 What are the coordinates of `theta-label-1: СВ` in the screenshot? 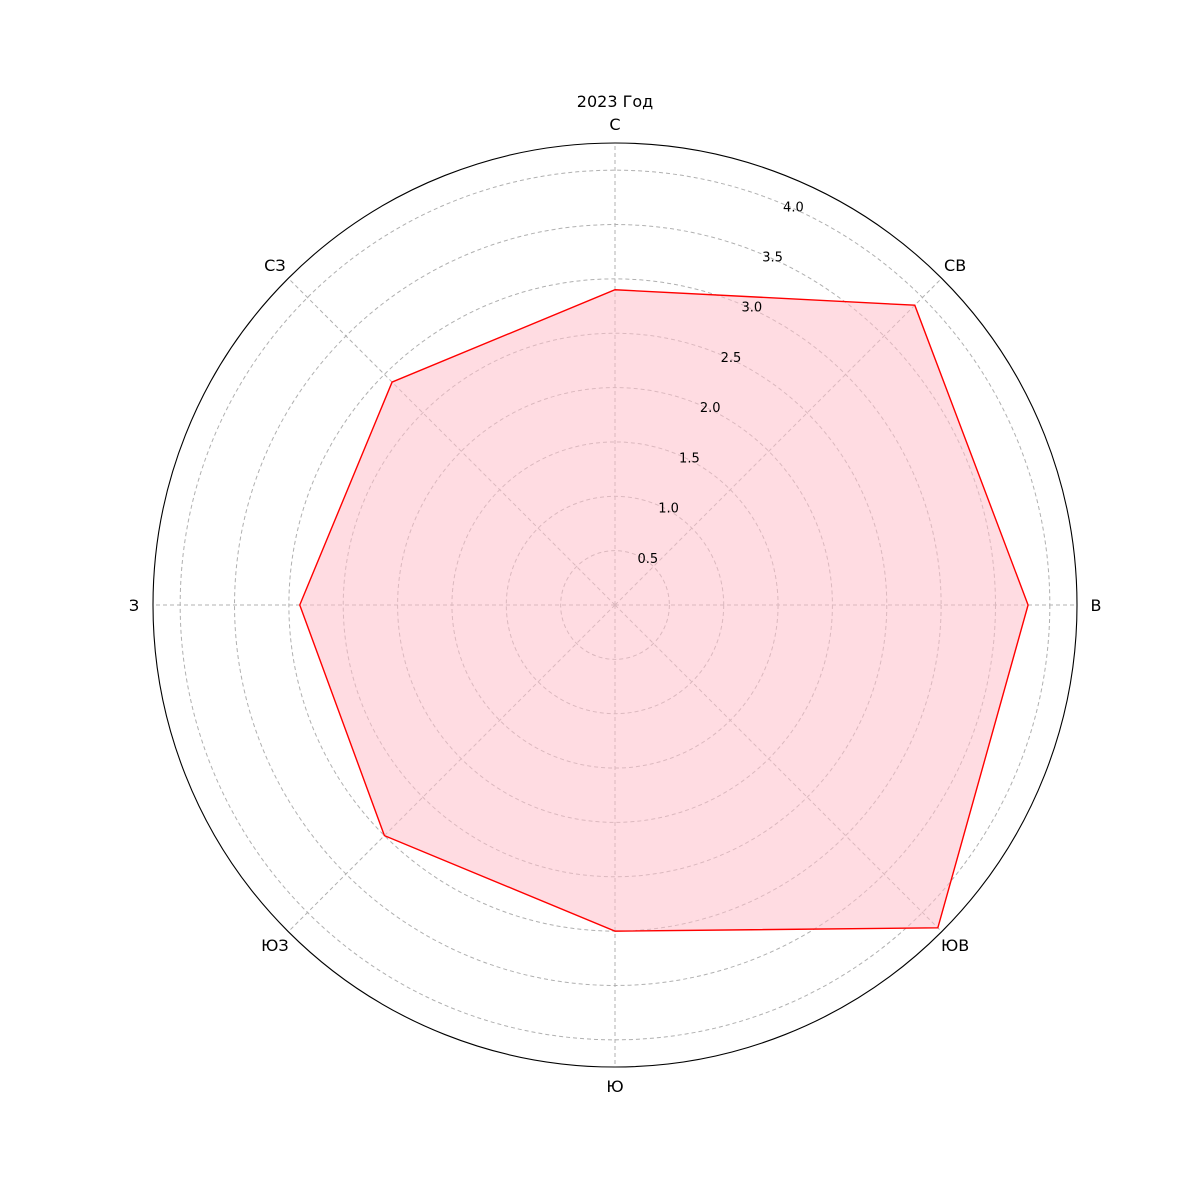 It's located at (955, 265).